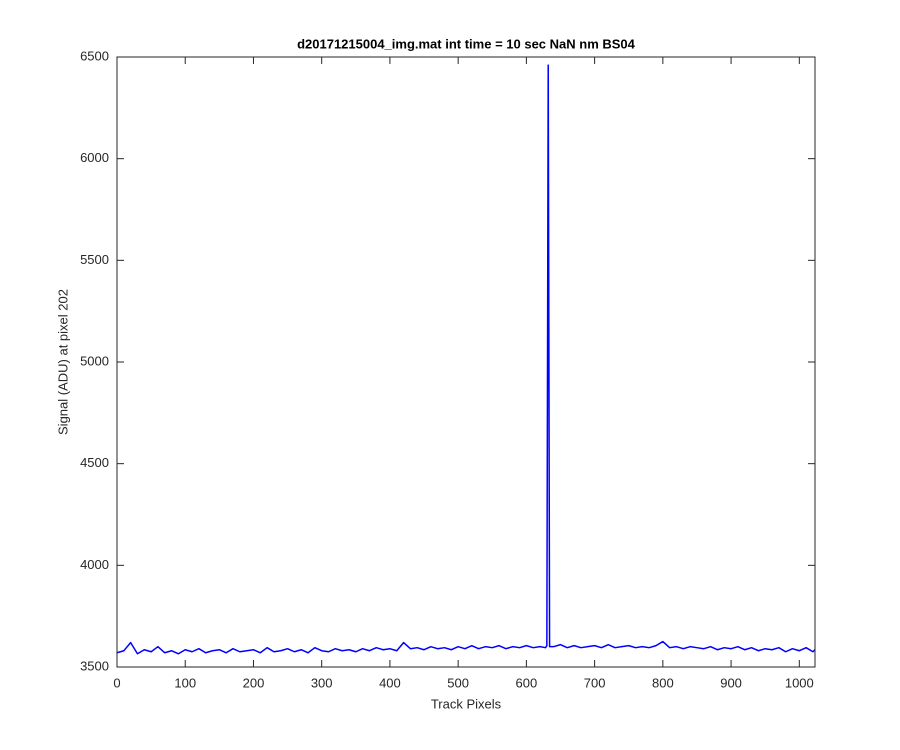 The height and width of the screenshot is (750, 900). What do you see at coordinates (731, 682) in the screenshot?
I see `x-tick-label: 900` at bounding box center [731, 682].